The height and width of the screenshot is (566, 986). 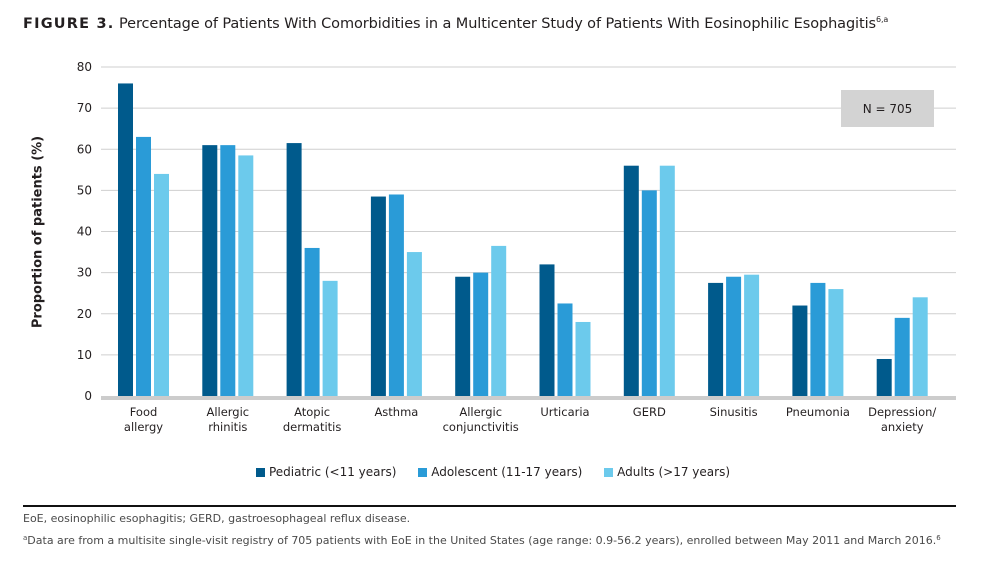 What do you see at coordinates (84, 149) in the screenshot?
I see `y-tick-label: 60` at bounding box center [84, 149].